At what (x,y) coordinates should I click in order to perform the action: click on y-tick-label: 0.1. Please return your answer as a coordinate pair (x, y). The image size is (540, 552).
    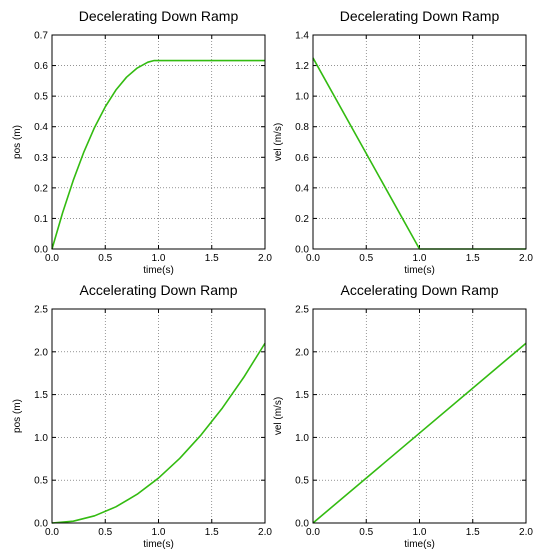
    Looking at the image, I should click on (41, 219).